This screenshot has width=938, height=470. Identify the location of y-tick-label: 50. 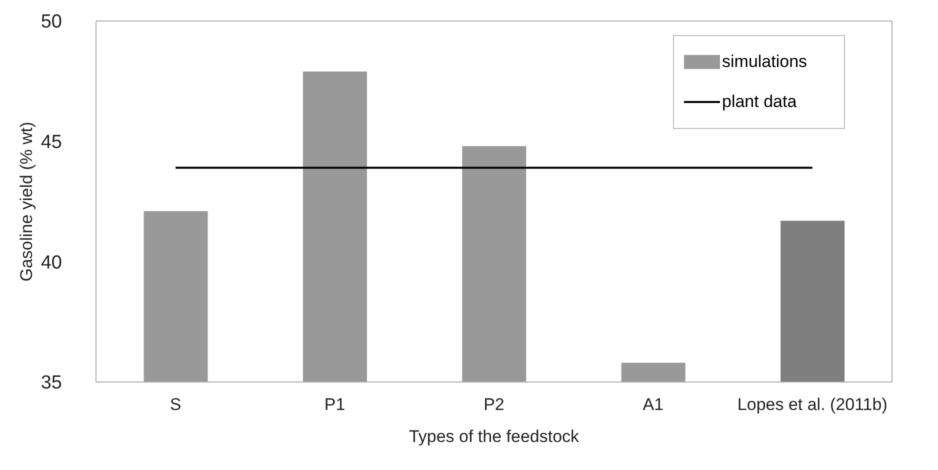
(51, 22).